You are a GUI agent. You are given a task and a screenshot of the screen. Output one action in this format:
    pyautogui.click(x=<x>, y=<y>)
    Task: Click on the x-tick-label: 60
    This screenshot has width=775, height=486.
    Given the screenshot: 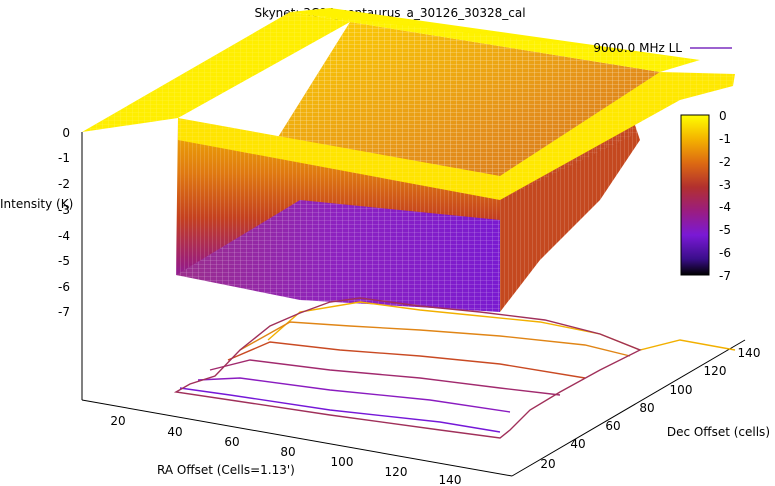 What is the action you would take?
    pyautogui.click(x=231, y=442)
    